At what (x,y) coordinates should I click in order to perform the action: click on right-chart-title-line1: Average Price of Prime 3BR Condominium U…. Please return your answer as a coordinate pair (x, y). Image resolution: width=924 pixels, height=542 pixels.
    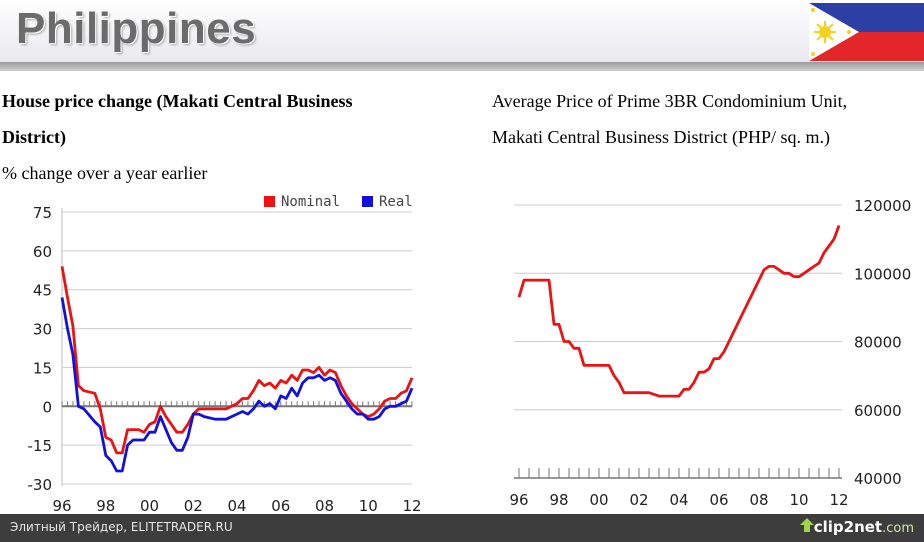
    Looking at the image, I should click on (670, 101).